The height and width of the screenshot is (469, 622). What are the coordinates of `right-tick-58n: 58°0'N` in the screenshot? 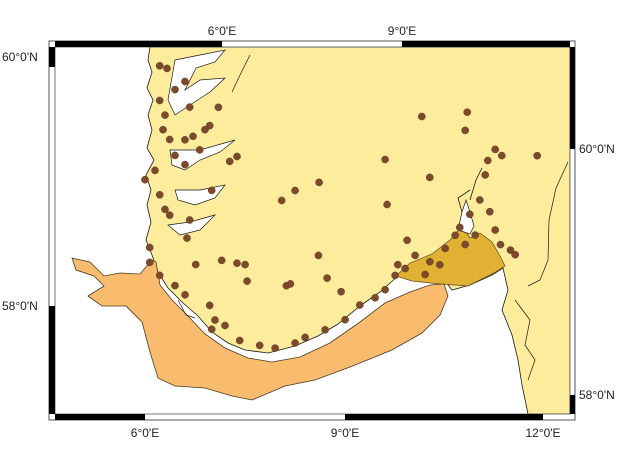 It's located at (597, 395).